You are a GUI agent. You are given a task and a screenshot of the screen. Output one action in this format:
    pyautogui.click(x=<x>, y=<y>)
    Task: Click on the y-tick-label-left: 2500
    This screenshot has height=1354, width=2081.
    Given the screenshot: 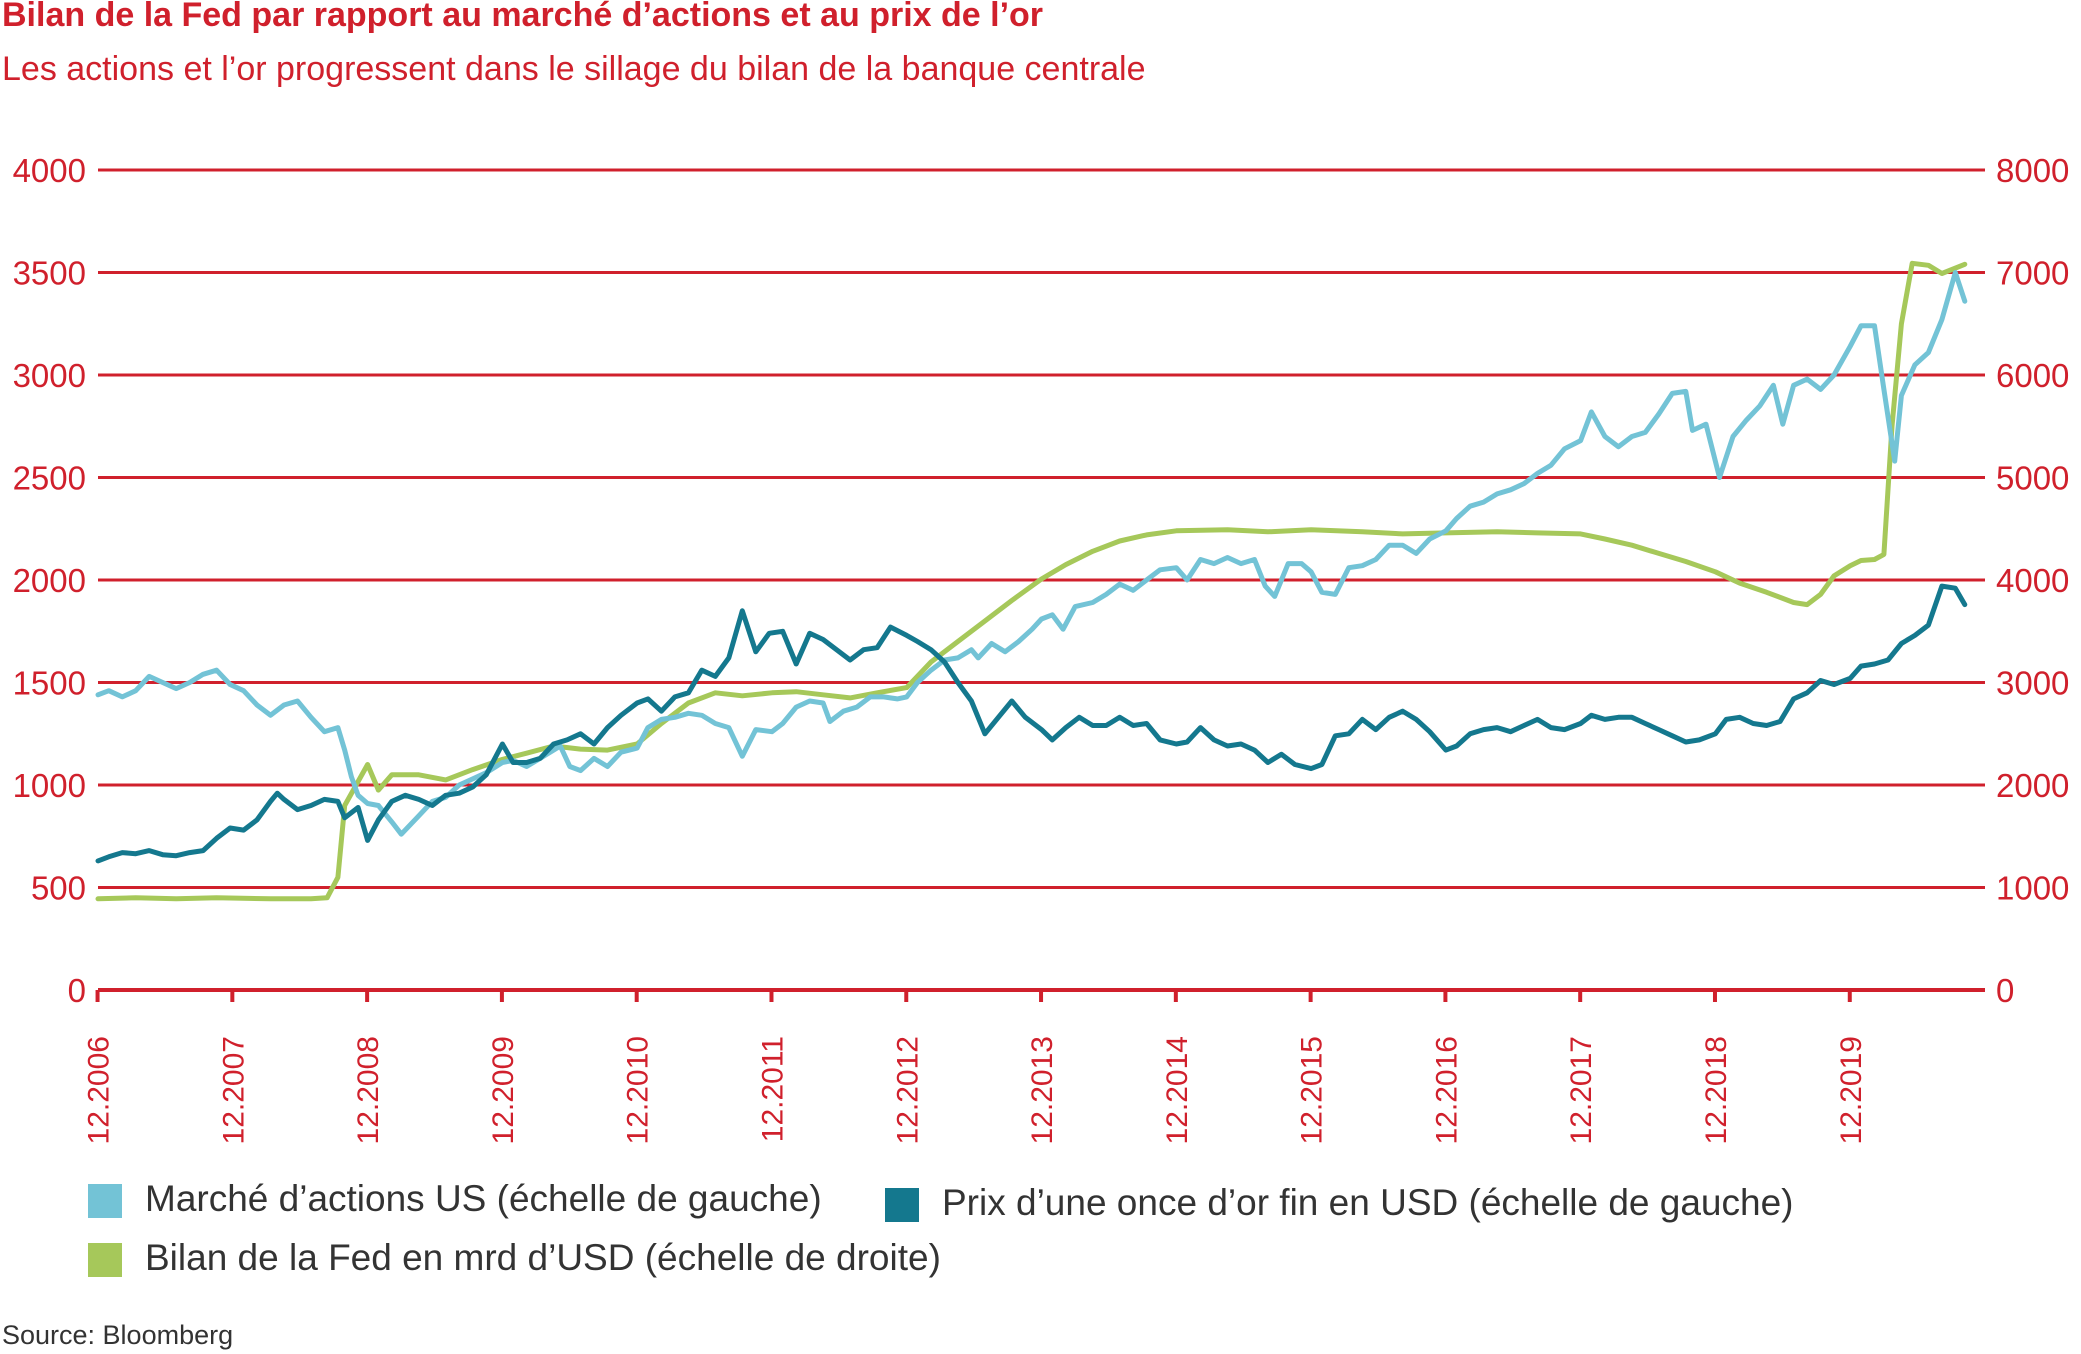 What is the action you would take?
    pyautogui.click(x=49, y=478)
    